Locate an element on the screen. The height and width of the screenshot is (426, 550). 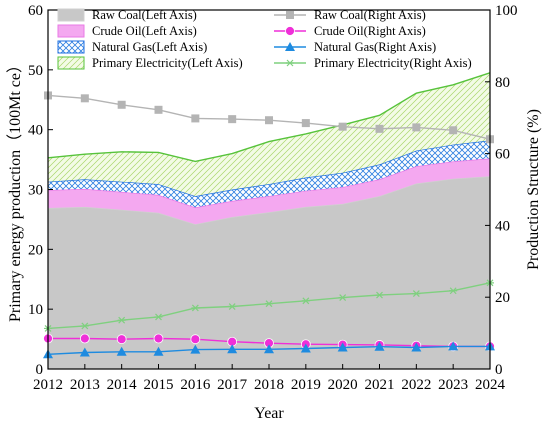
legend-item-primary-electricity-right-axis: Primary Electricity(Right Axis) is located at coordinates (373, 63).